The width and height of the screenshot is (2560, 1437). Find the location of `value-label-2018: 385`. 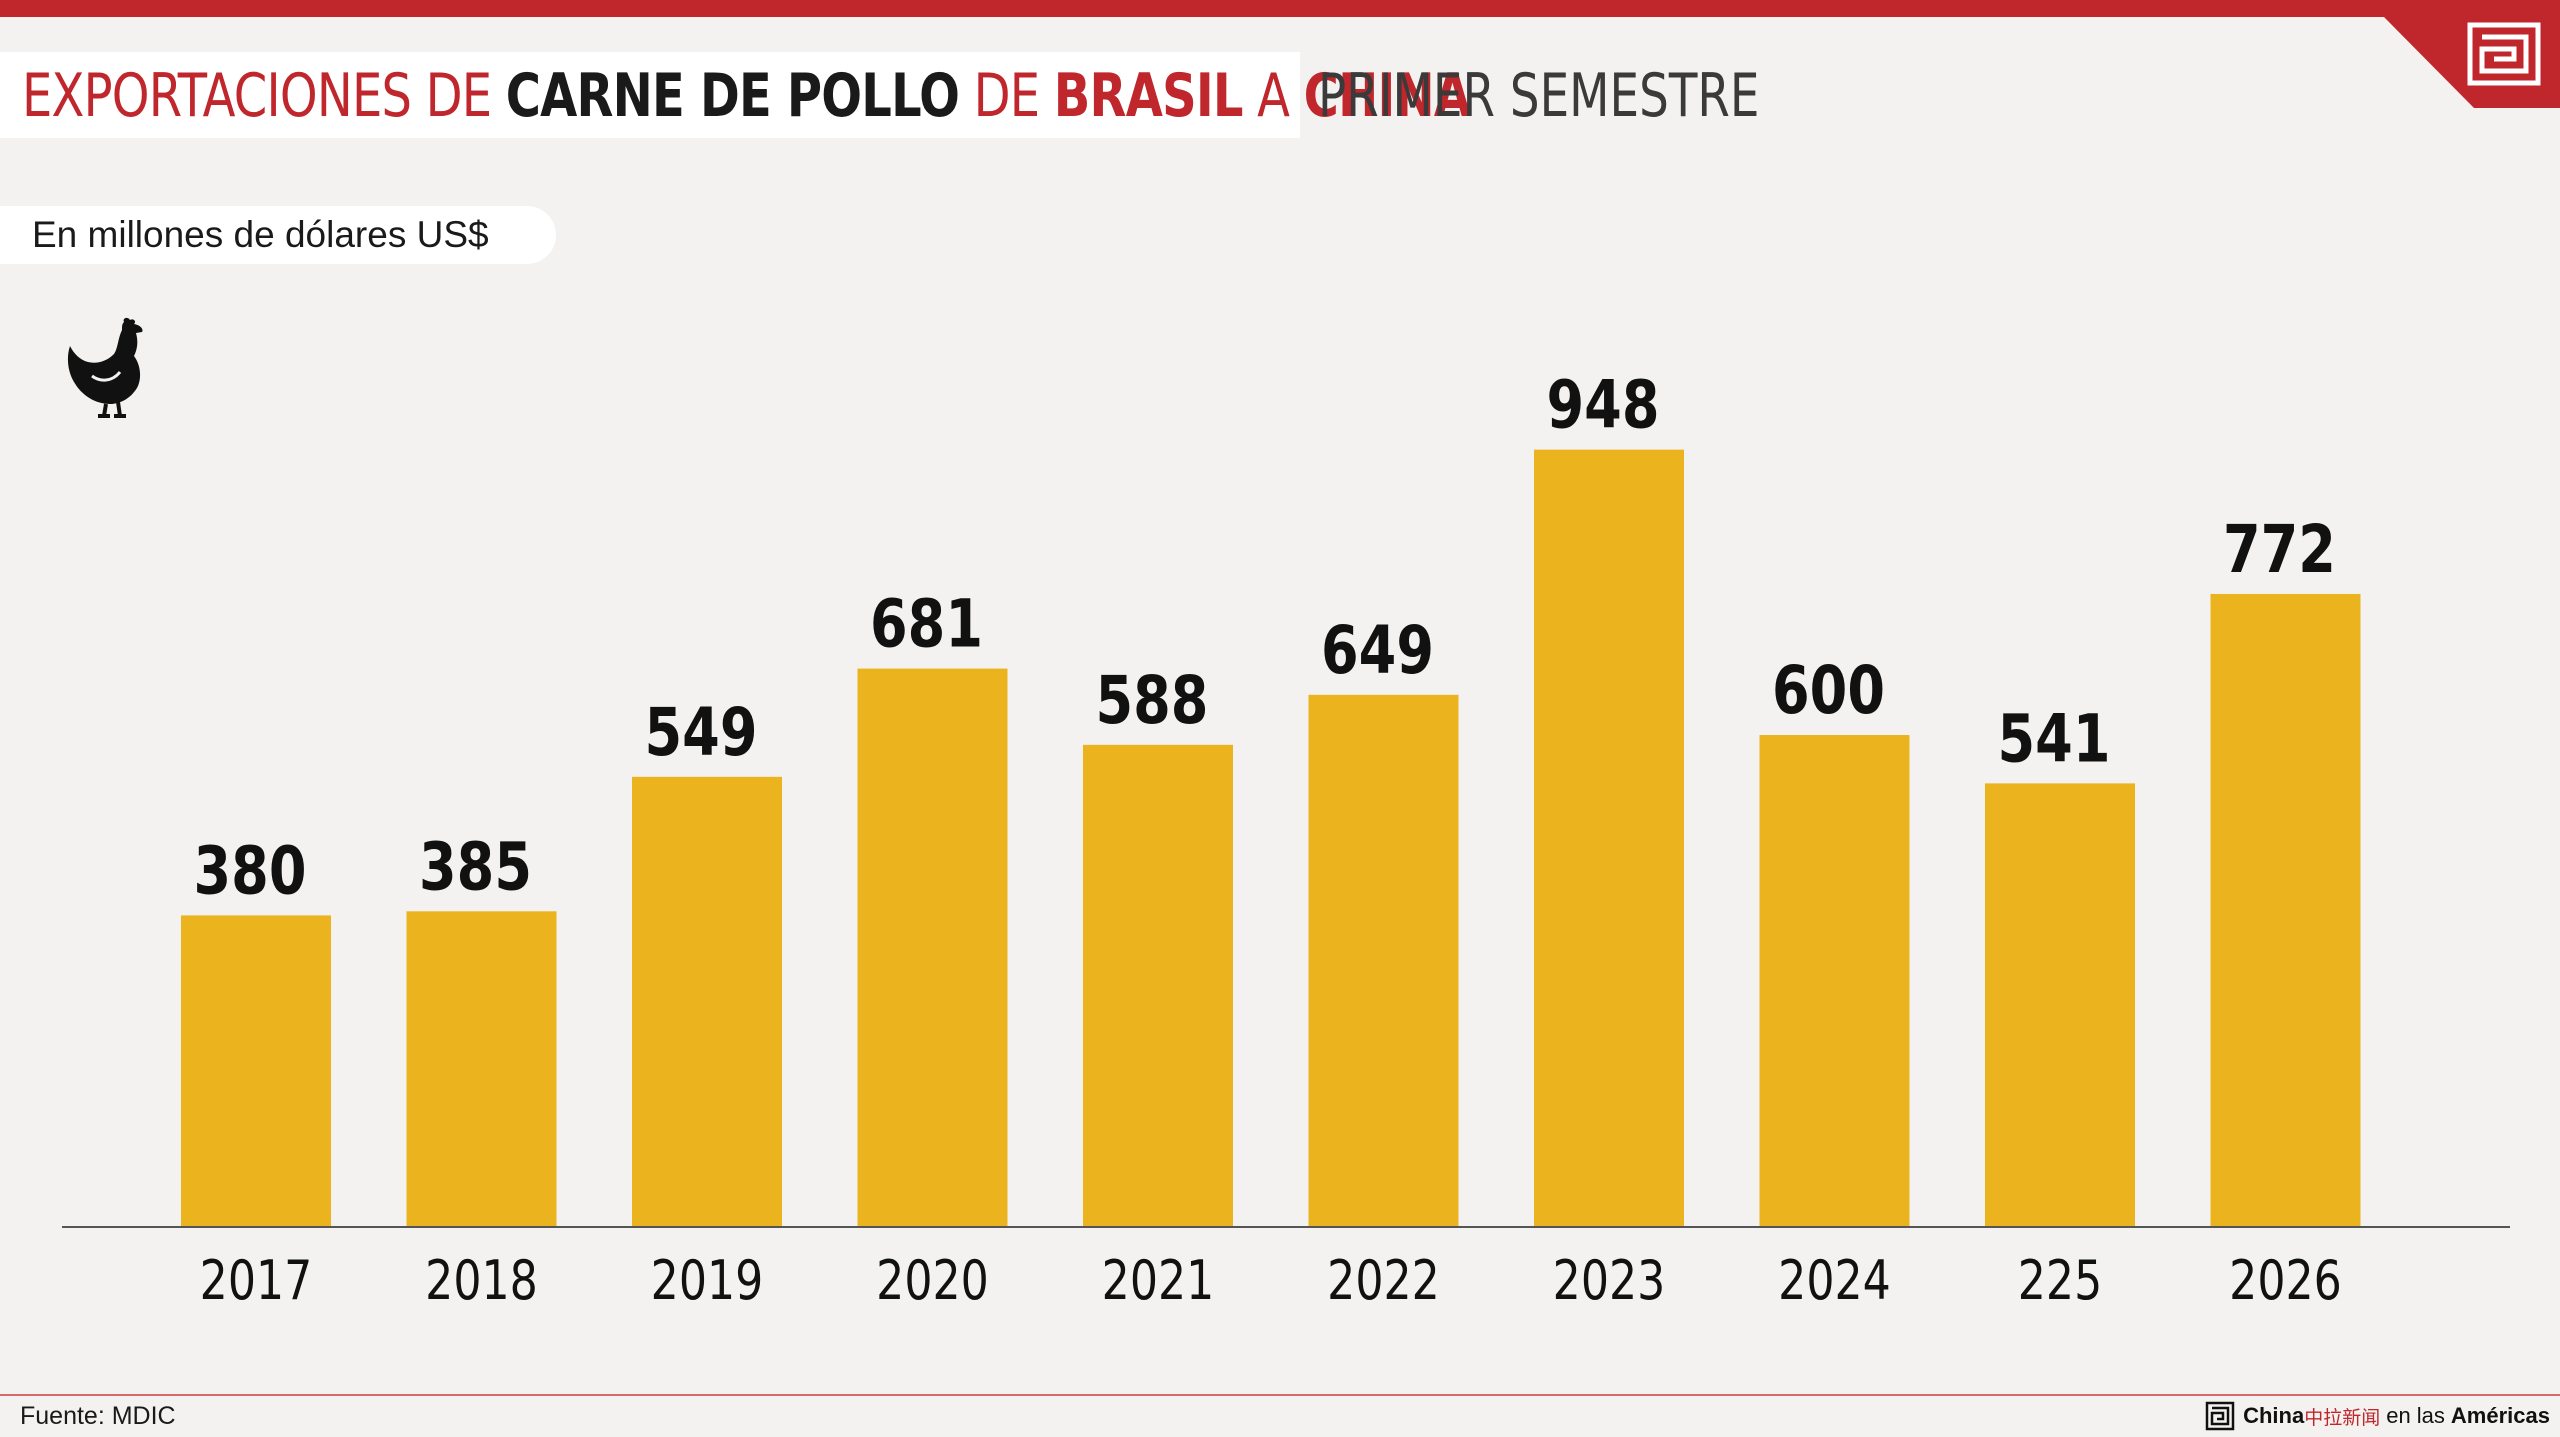

value-label-2018: 385 is located at coordinates (475, 867).